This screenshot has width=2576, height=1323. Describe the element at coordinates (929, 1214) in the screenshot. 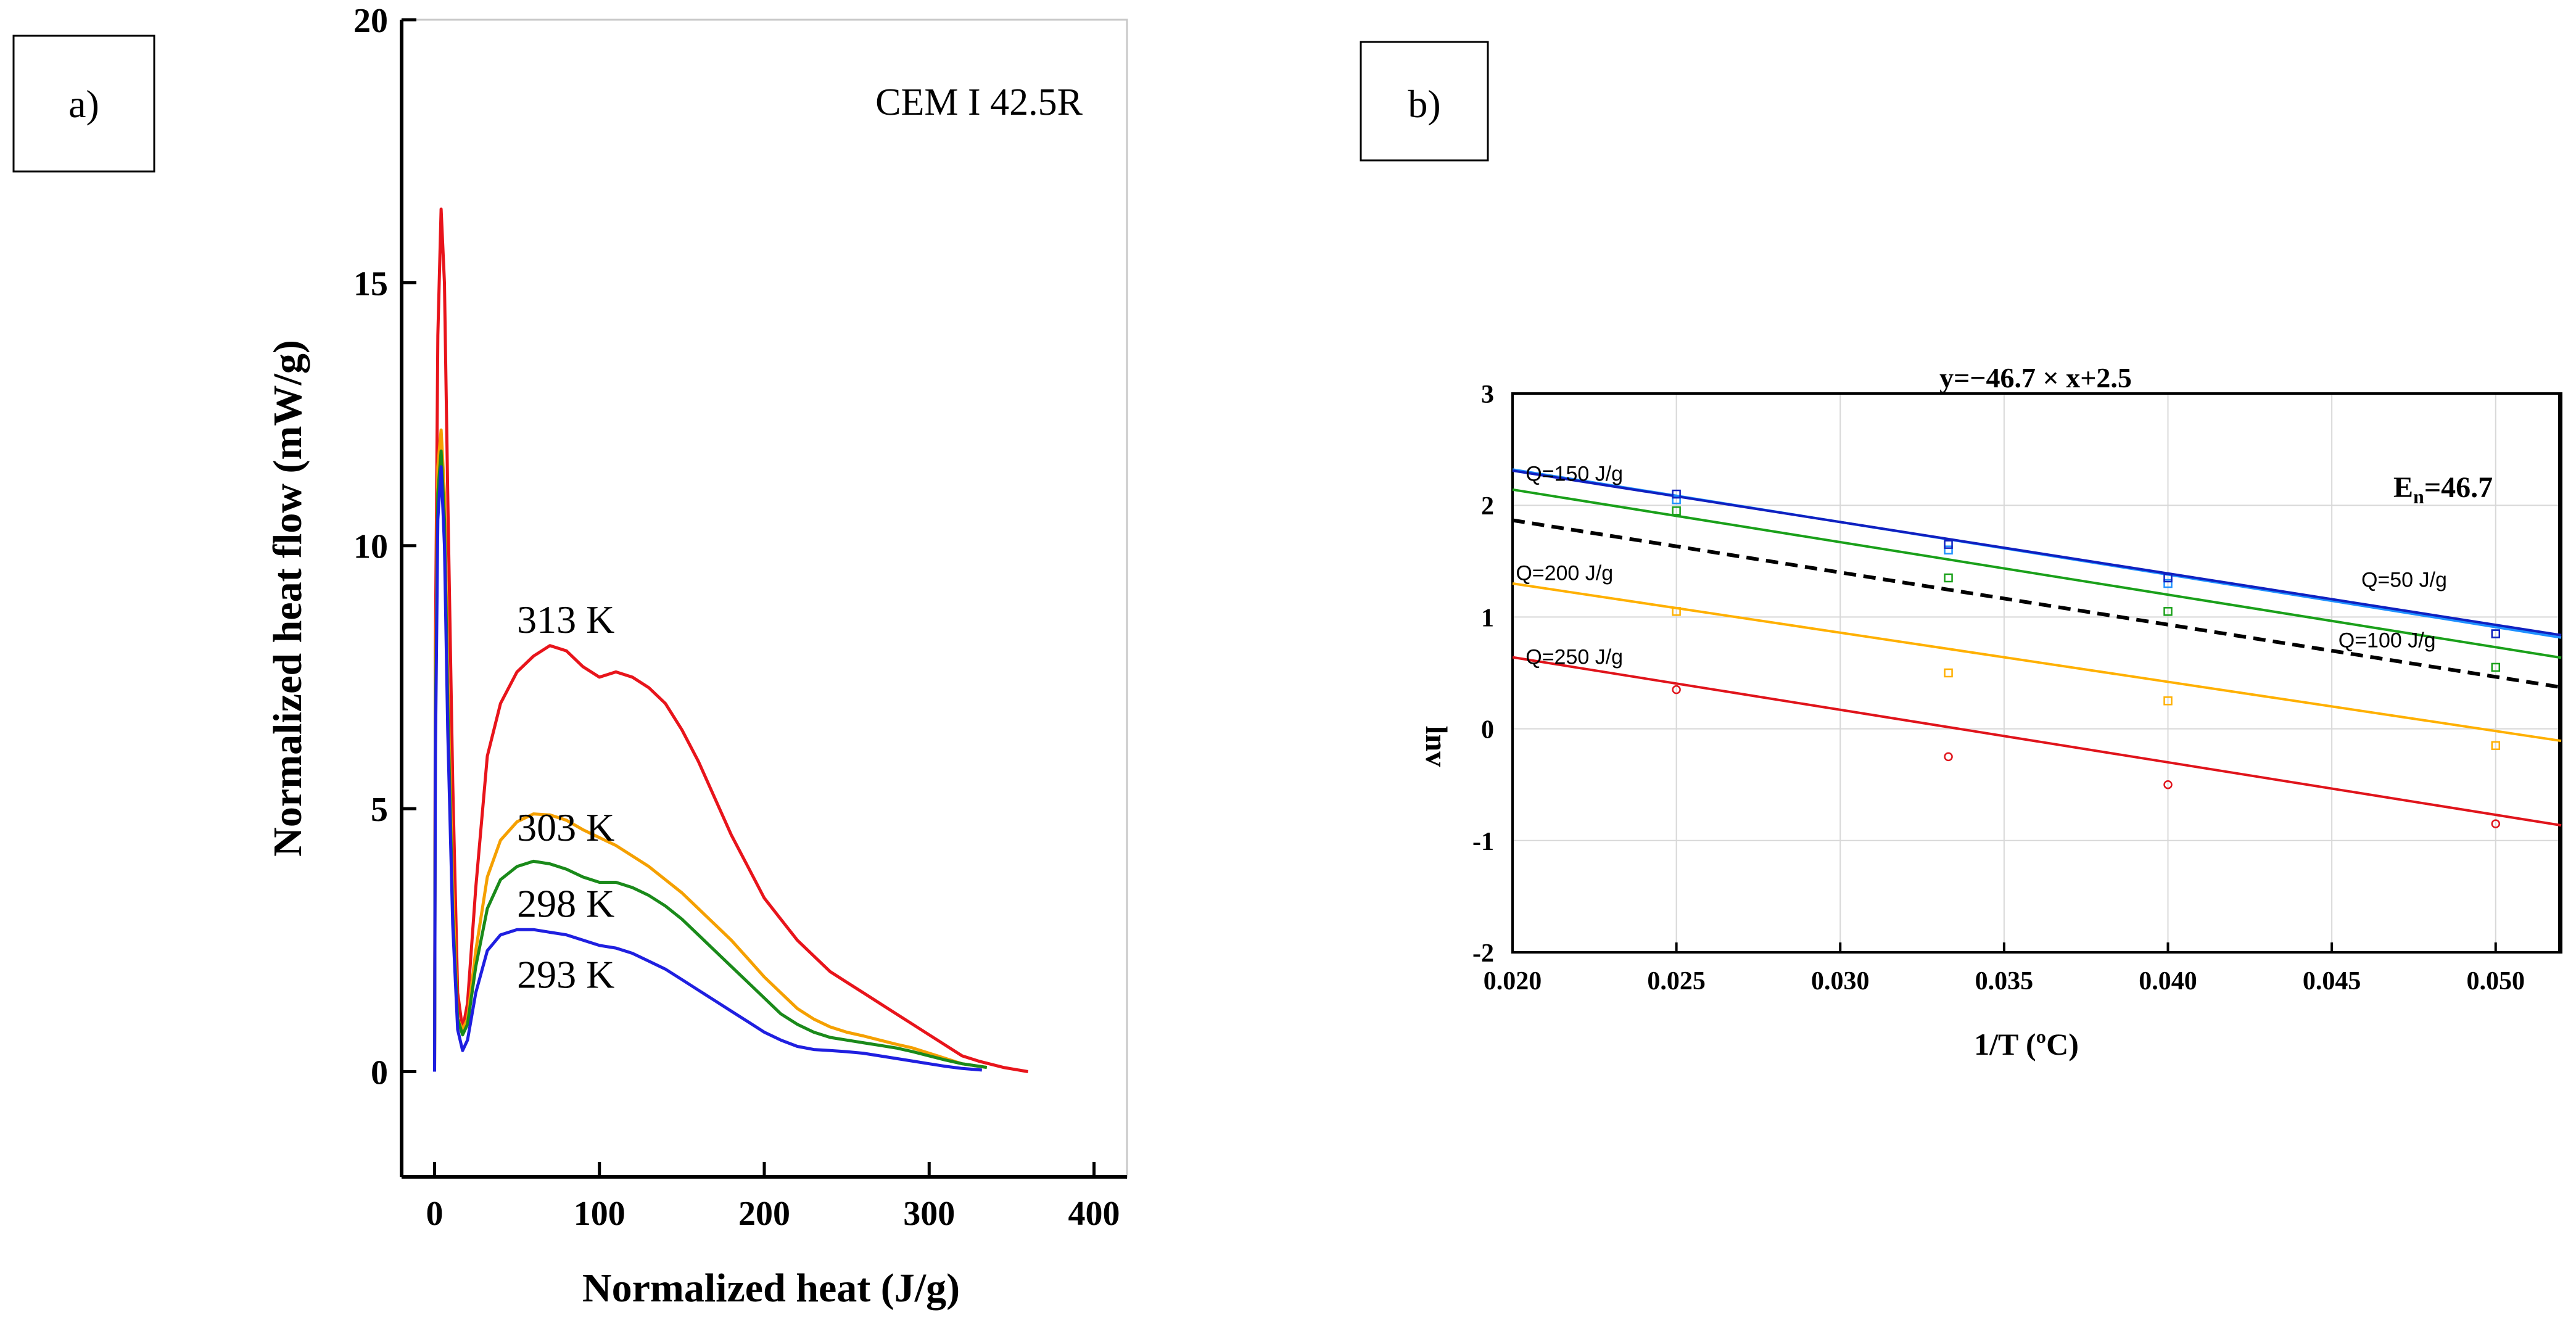

I see `chart-a-x-tick-label: 300` at that location.